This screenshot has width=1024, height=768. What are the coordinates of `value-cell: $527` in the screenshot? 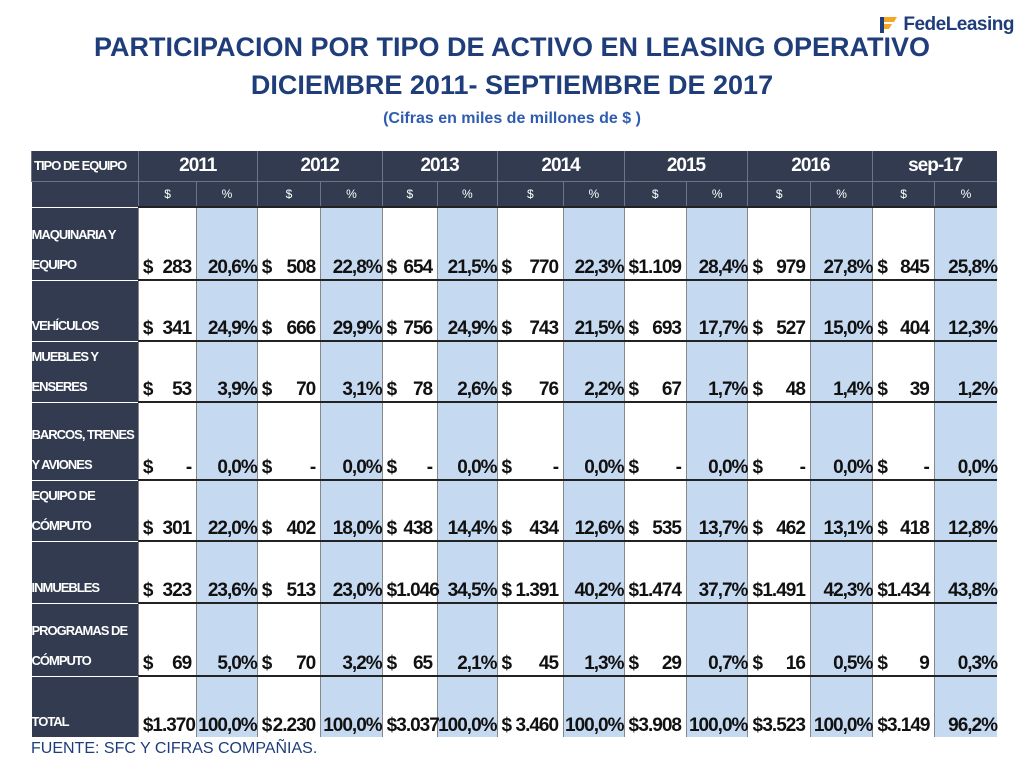 It's located at (779, 310).